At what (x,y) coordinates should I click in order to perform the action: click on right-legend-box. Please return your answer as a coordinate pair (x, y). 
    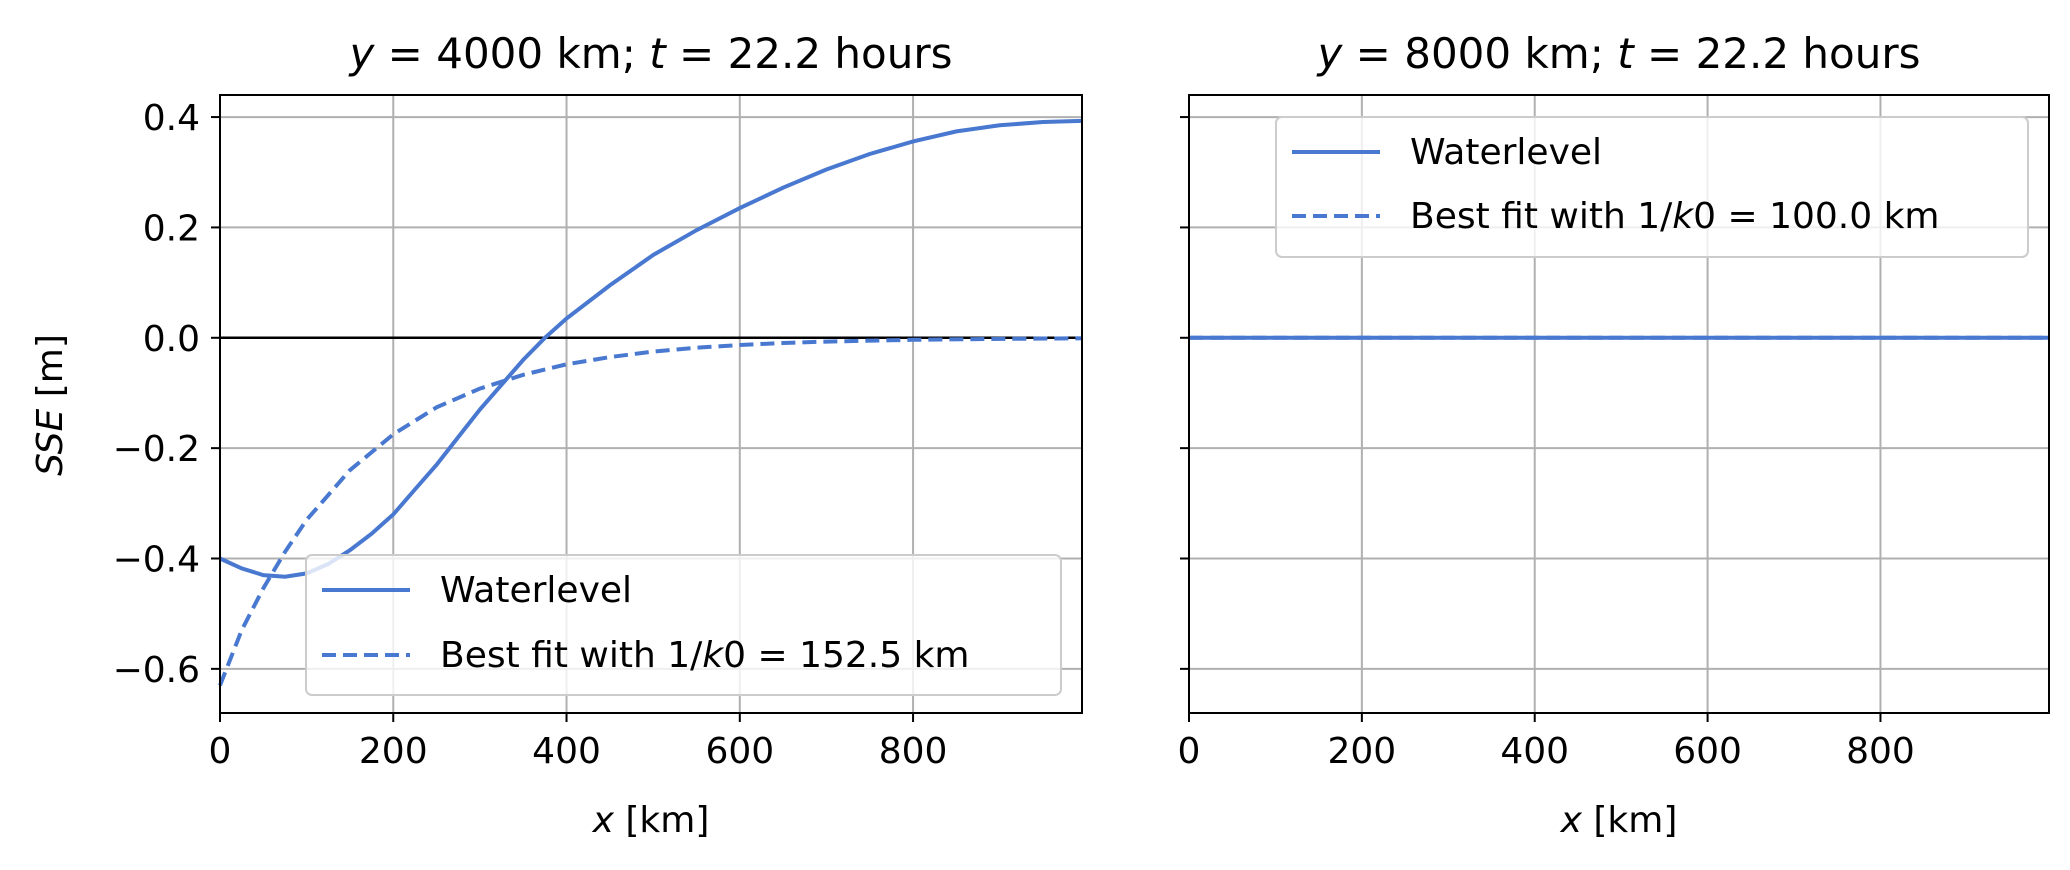
    Looking at the image, I should click on (1652, 187).